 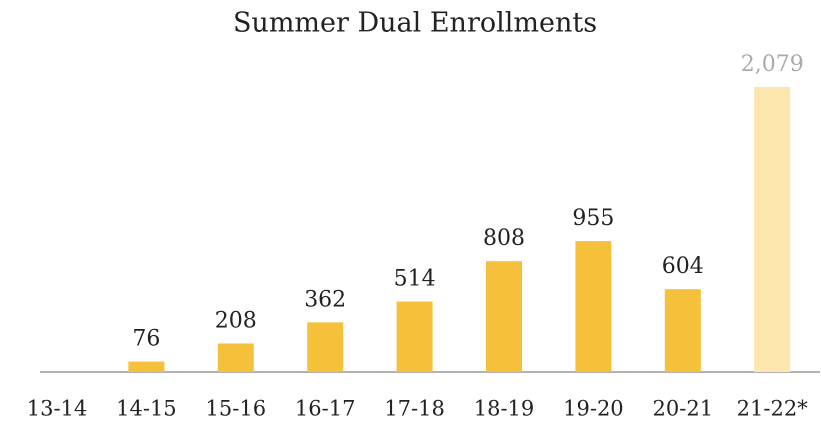 I want to click on x-tick-label: 20-21, so click(x=683, y=409).